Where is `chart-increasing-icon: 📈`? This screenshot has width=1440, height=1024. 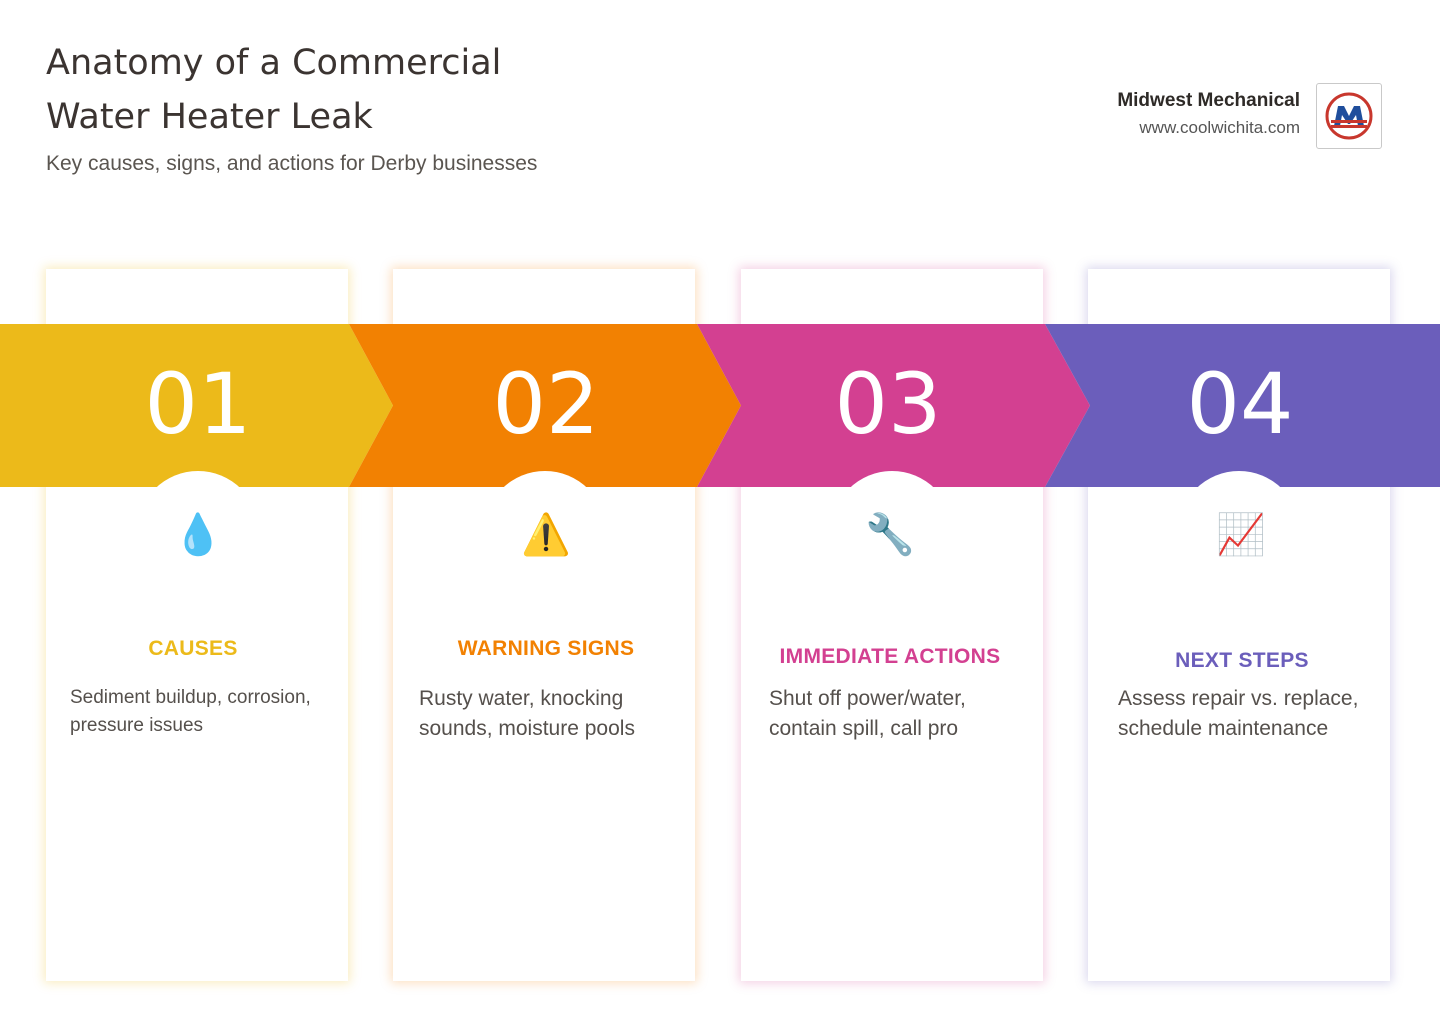
chart-increasing-icon: 📈 is located at coordinates (1241, 535).